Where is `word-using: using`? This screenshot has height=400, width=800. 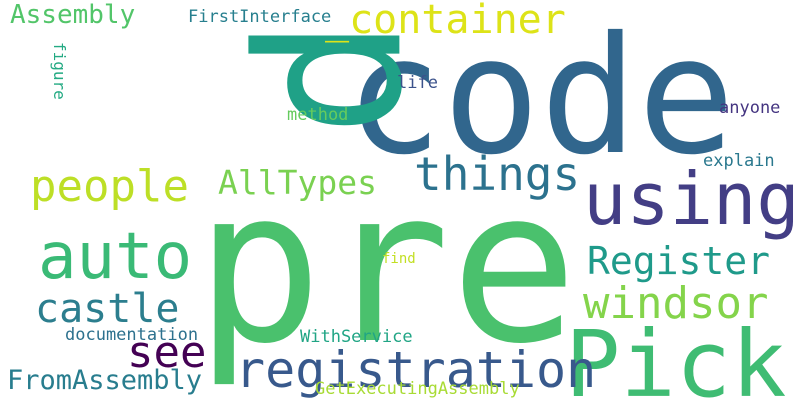 word-using: using is located at coordinates (691, 199).